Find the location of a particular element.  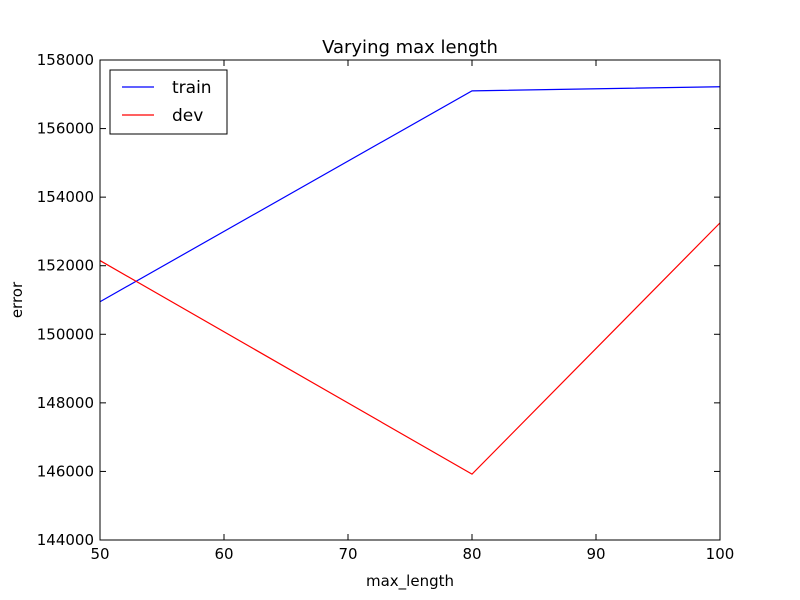

y-tick-label: 146000 is located at coordinates (65, 471).